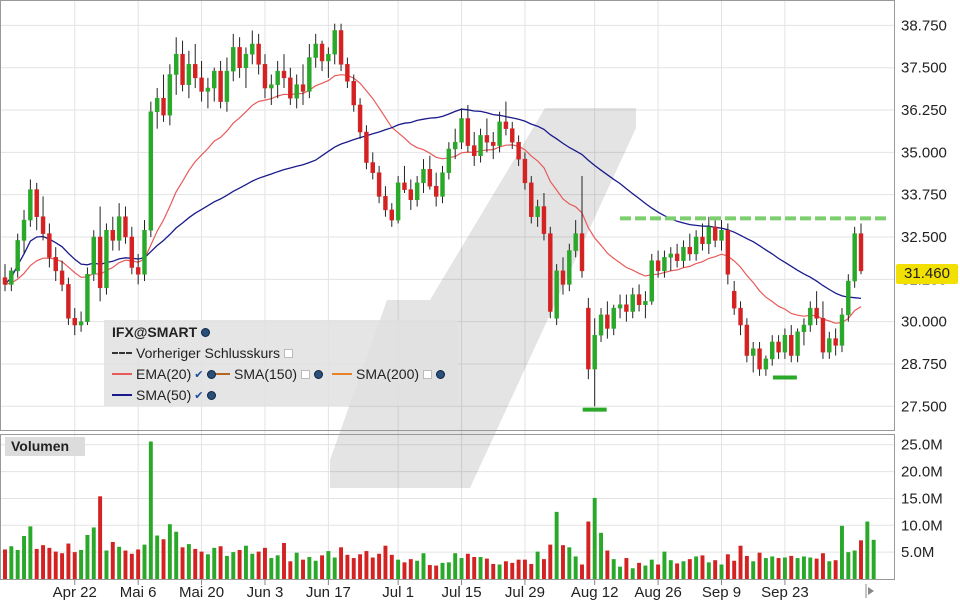 Image resolution: width=960 pixels, height=600 pixels. I want to click on volume-tick-label: 10.0M, so click(922, 525).